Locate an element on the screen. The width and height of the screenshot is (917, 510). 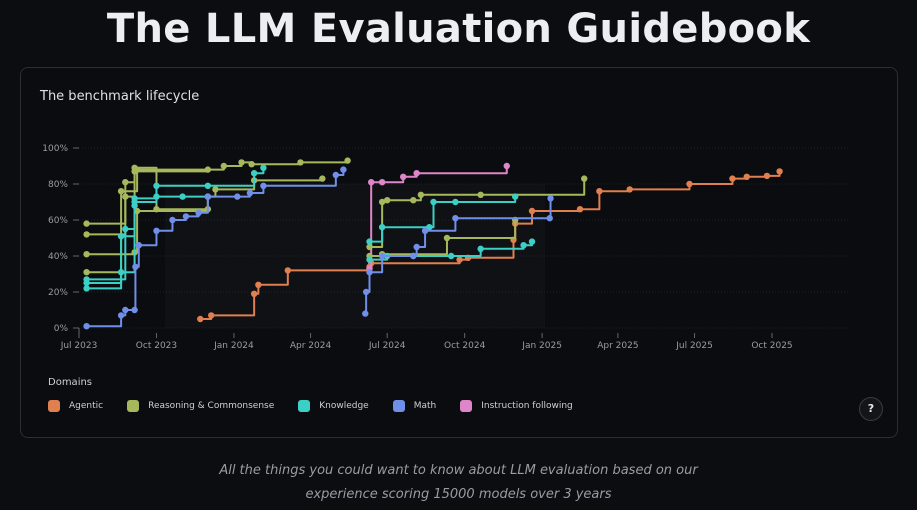
x-tick-label: Jan 2025 is located at coordinates (541, 346).